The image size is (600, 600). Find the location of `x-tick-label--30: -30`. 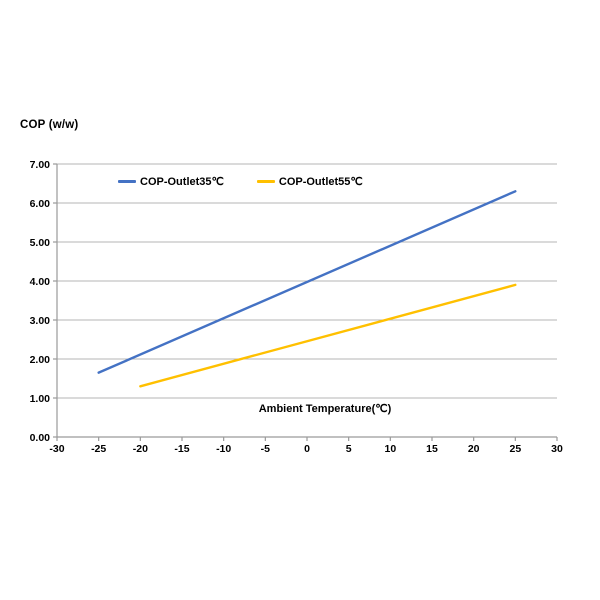

x-tick-label--30: -30 is located at coordinates (56, 449).